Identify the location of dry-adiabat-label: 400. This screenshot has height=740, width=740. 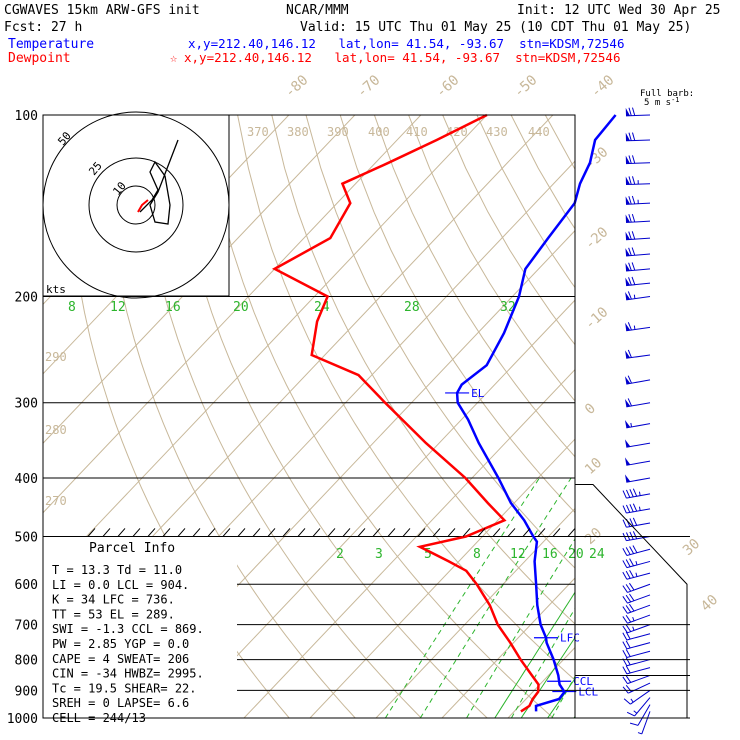
(379, 132).